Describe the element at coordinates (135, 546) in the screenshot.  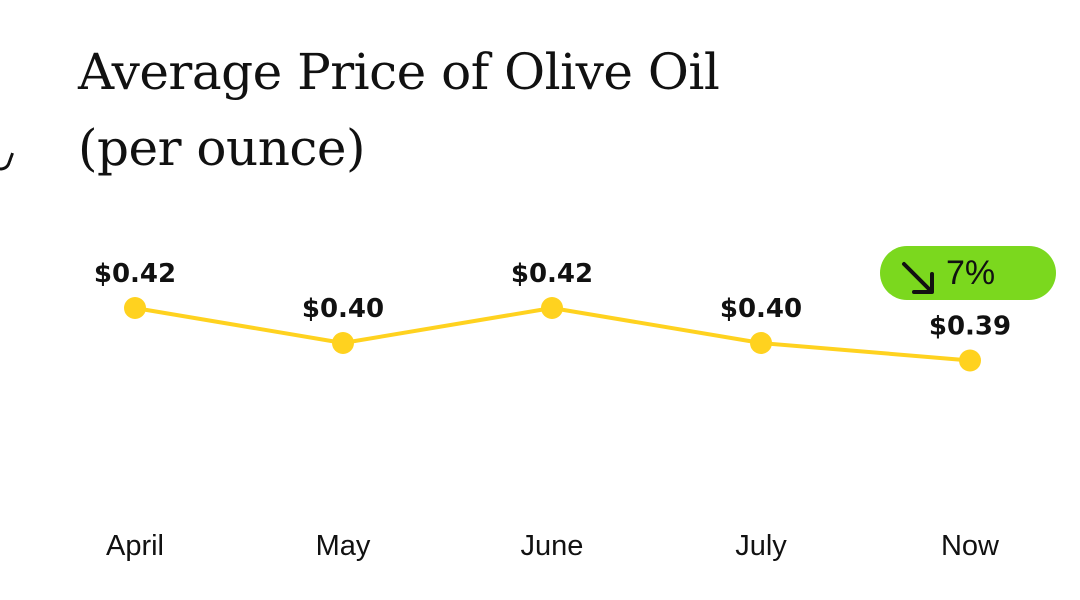
I see `x-tick-label: April` at that location.